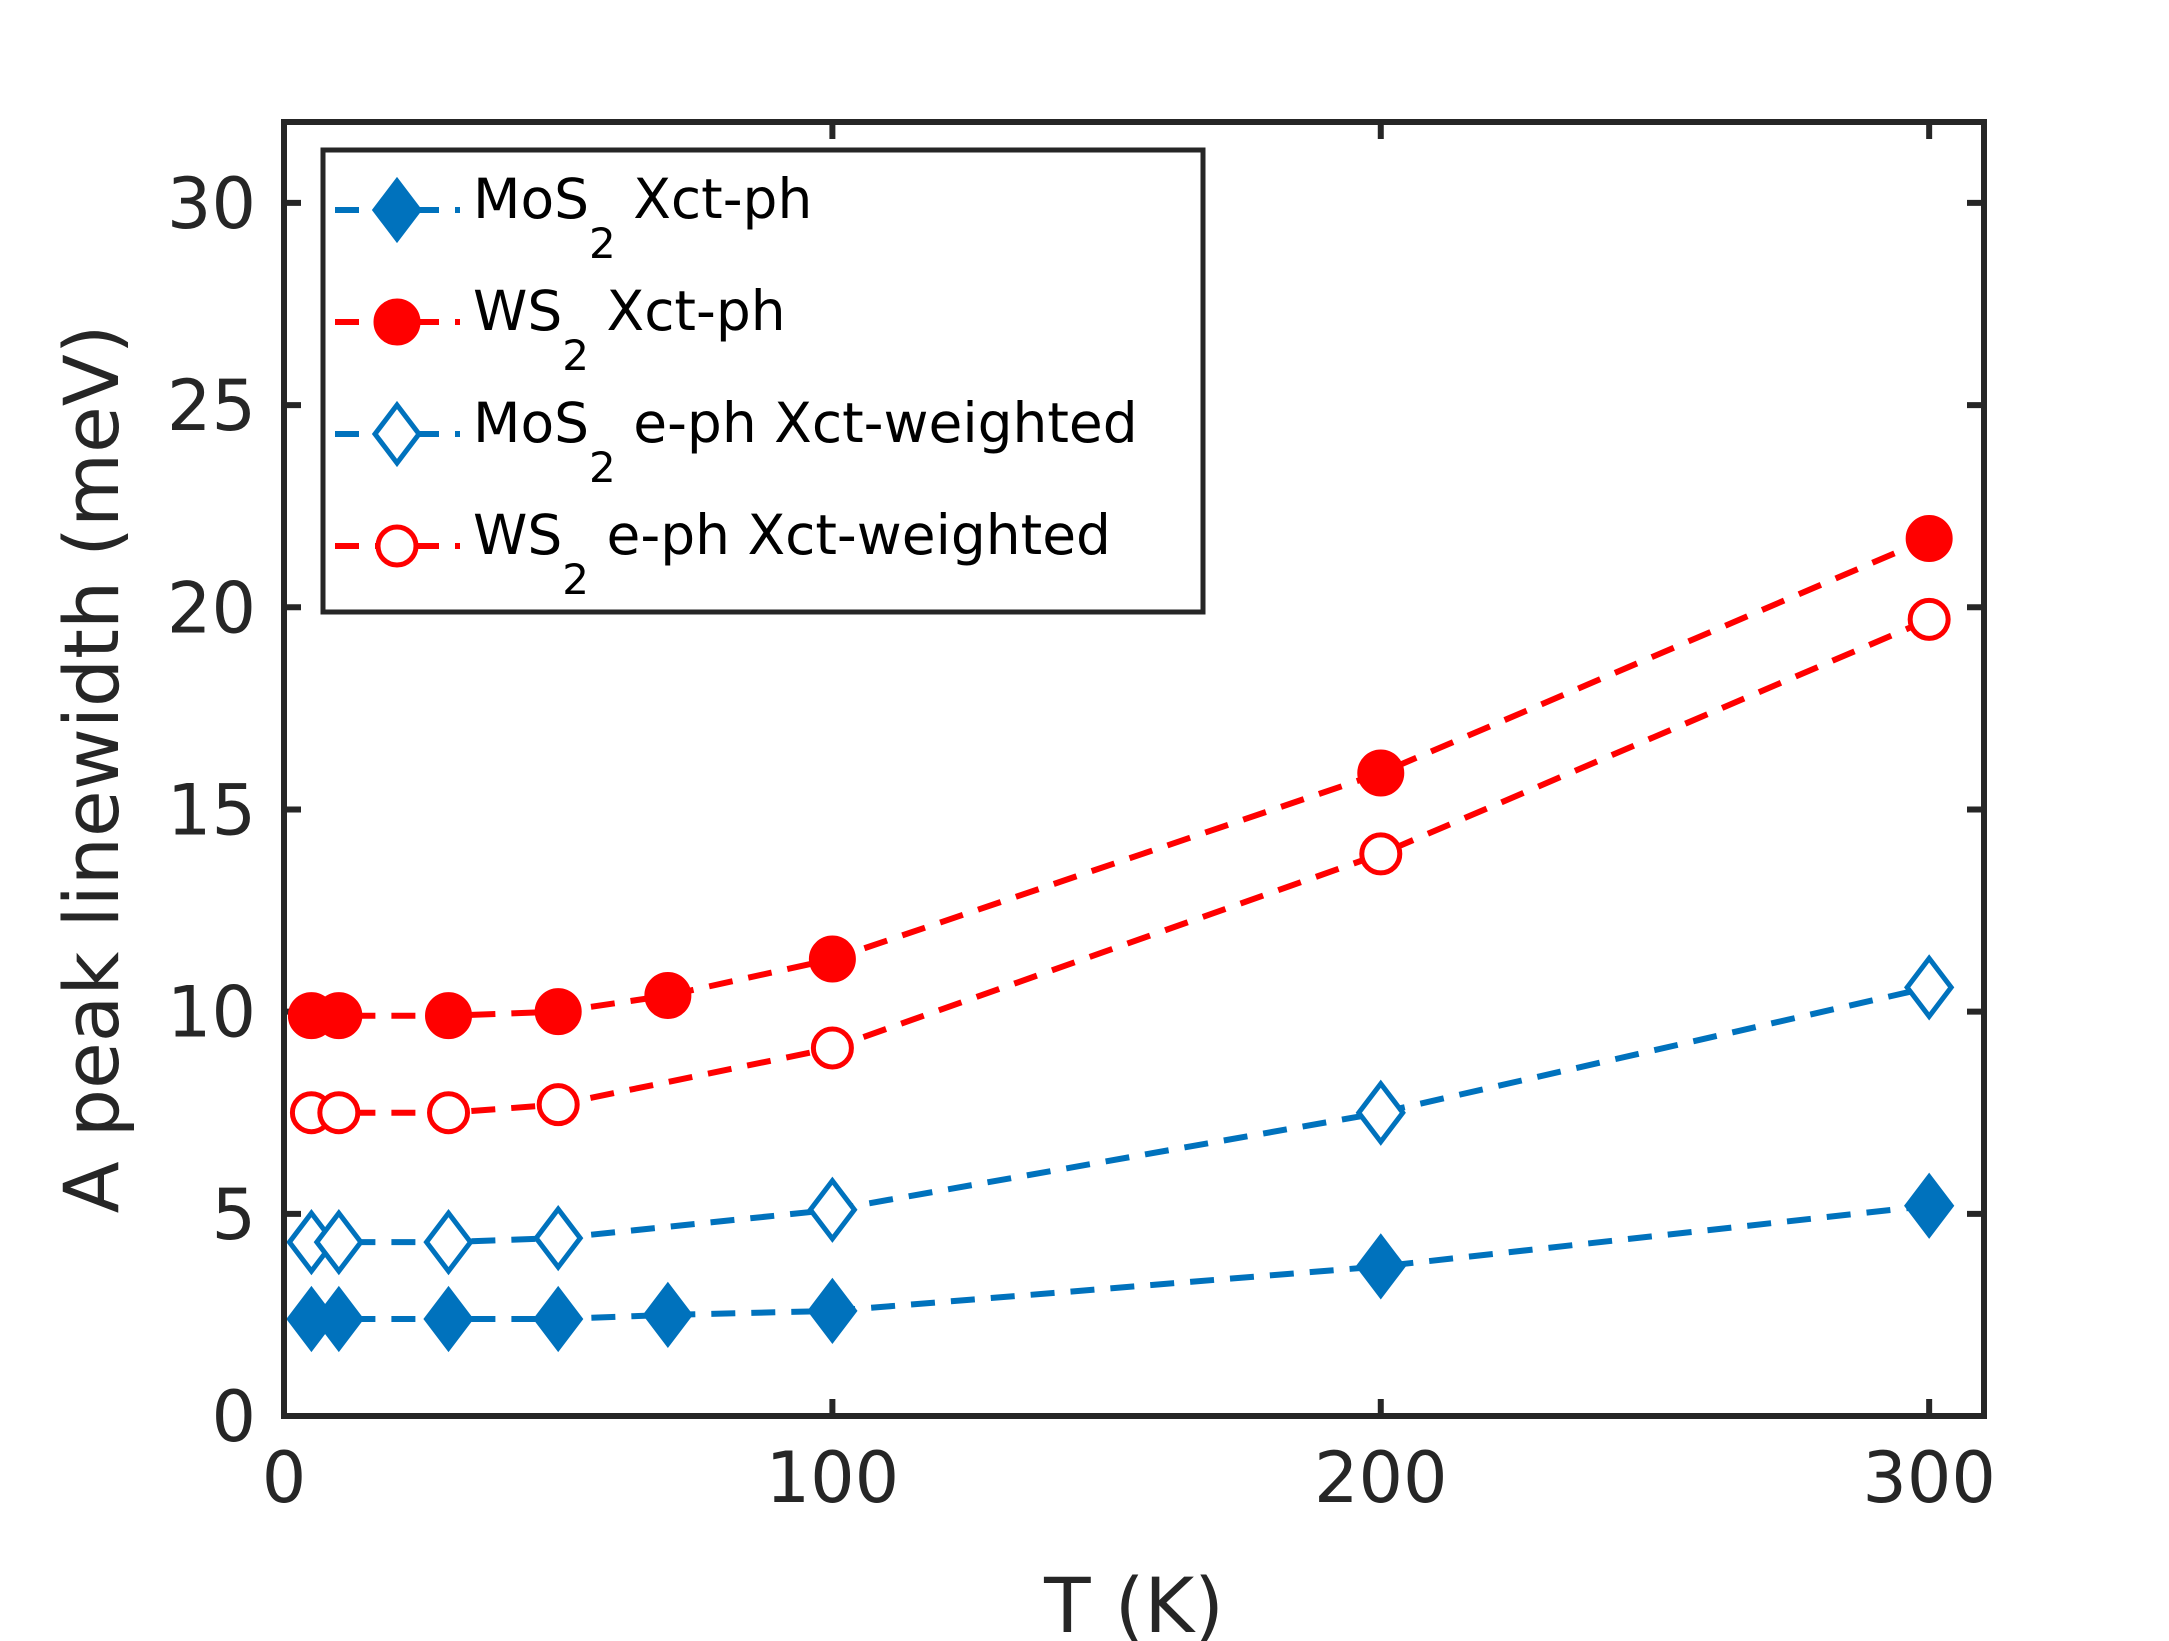  Describe the element at coordinates (211, 406) in the screenshot. I see `y-tick-label: 25` at that location.